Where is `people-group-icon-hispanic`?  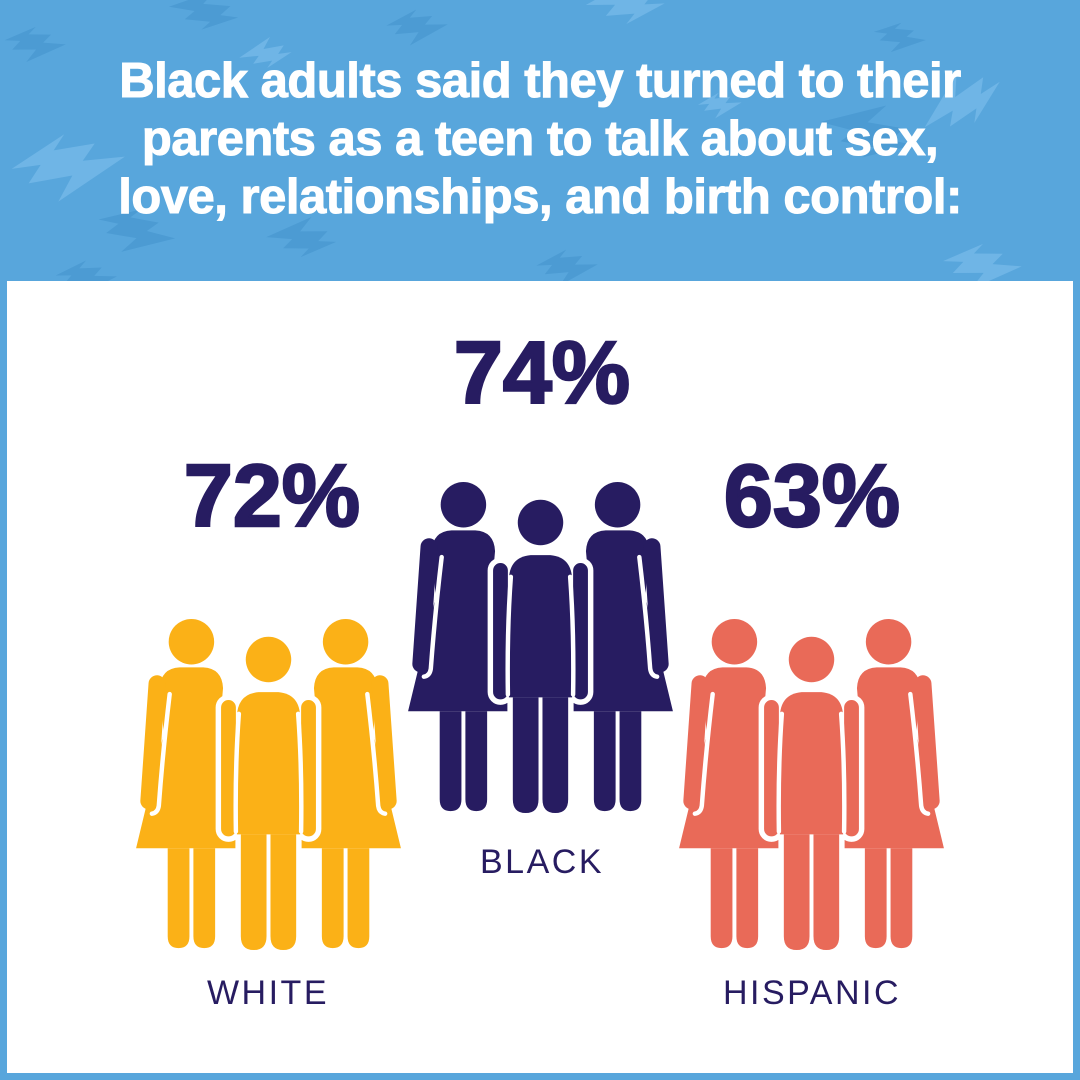 people-group-icon-hispanic is located at coordinates (811, 787).